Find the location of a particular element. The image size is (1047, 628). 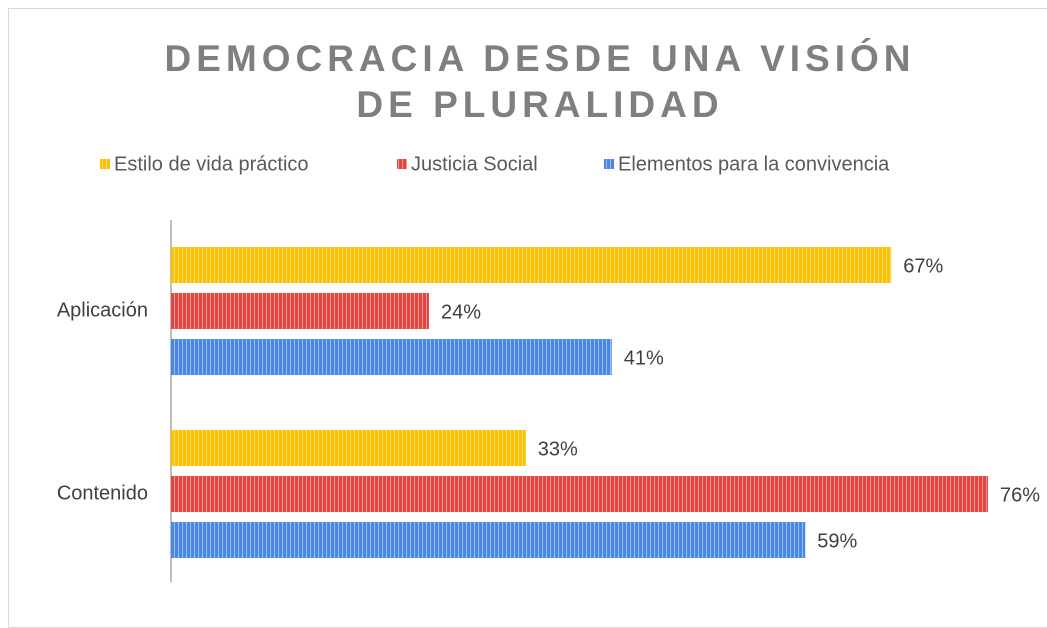

data-label: 33% is located at coordinates (558, 449).